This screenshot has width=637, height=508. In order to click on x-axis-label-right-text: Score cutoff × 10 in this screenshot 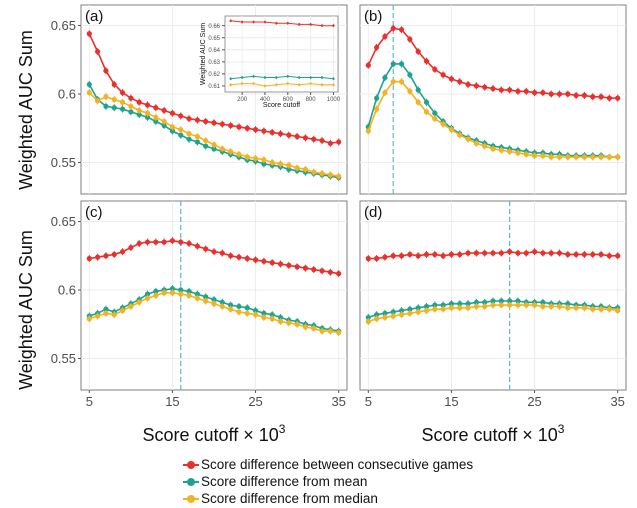, I will do `click(490, 435)`.